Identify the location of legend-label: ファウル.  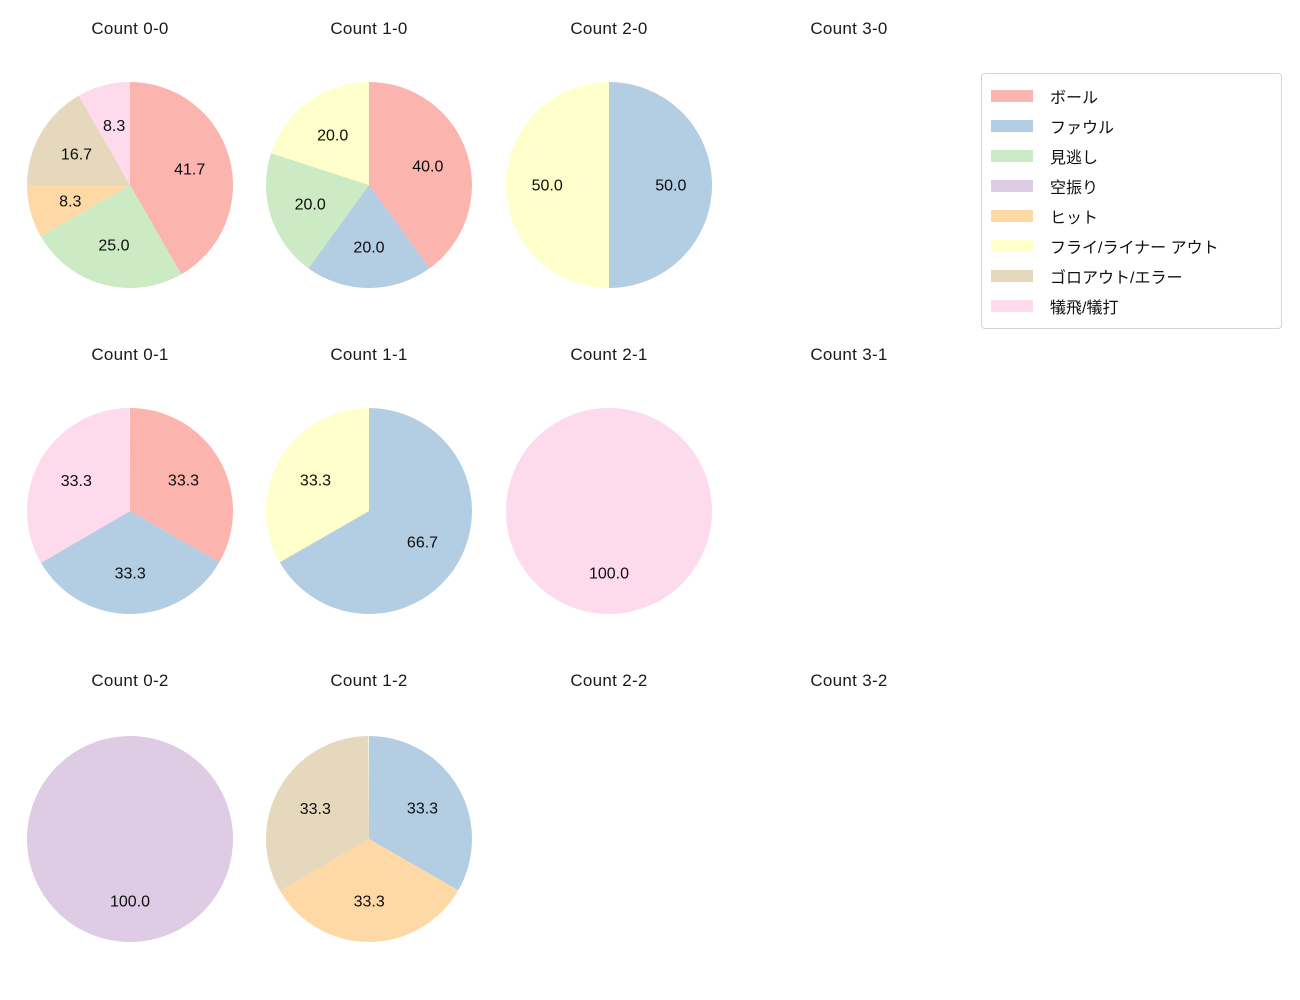
(1082, 128).